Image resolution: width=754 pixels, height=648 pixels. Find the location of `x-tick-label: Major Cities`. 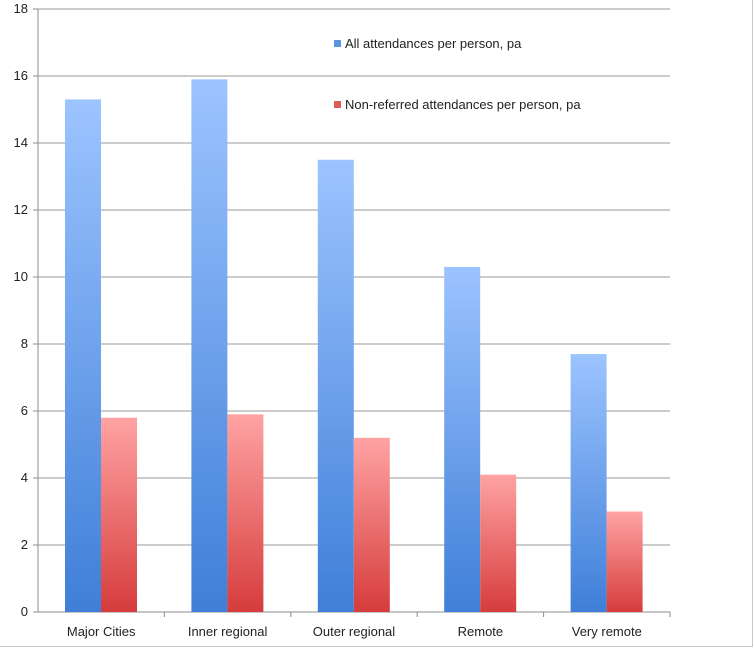

x-tick-label: Major Cities is located at coordinates (101, 631).